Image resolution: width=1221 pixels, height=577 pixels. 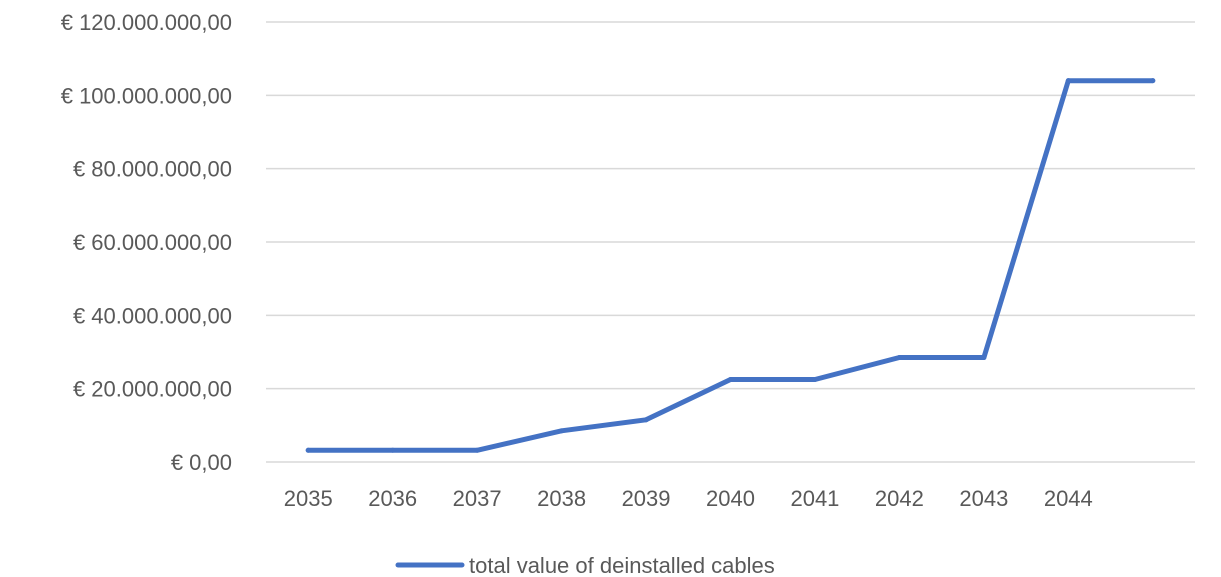 What do you see at coordinates (983, 498) in the screenshot?
I see `x-tick-label: 2043` at bounding box center [983, 498].